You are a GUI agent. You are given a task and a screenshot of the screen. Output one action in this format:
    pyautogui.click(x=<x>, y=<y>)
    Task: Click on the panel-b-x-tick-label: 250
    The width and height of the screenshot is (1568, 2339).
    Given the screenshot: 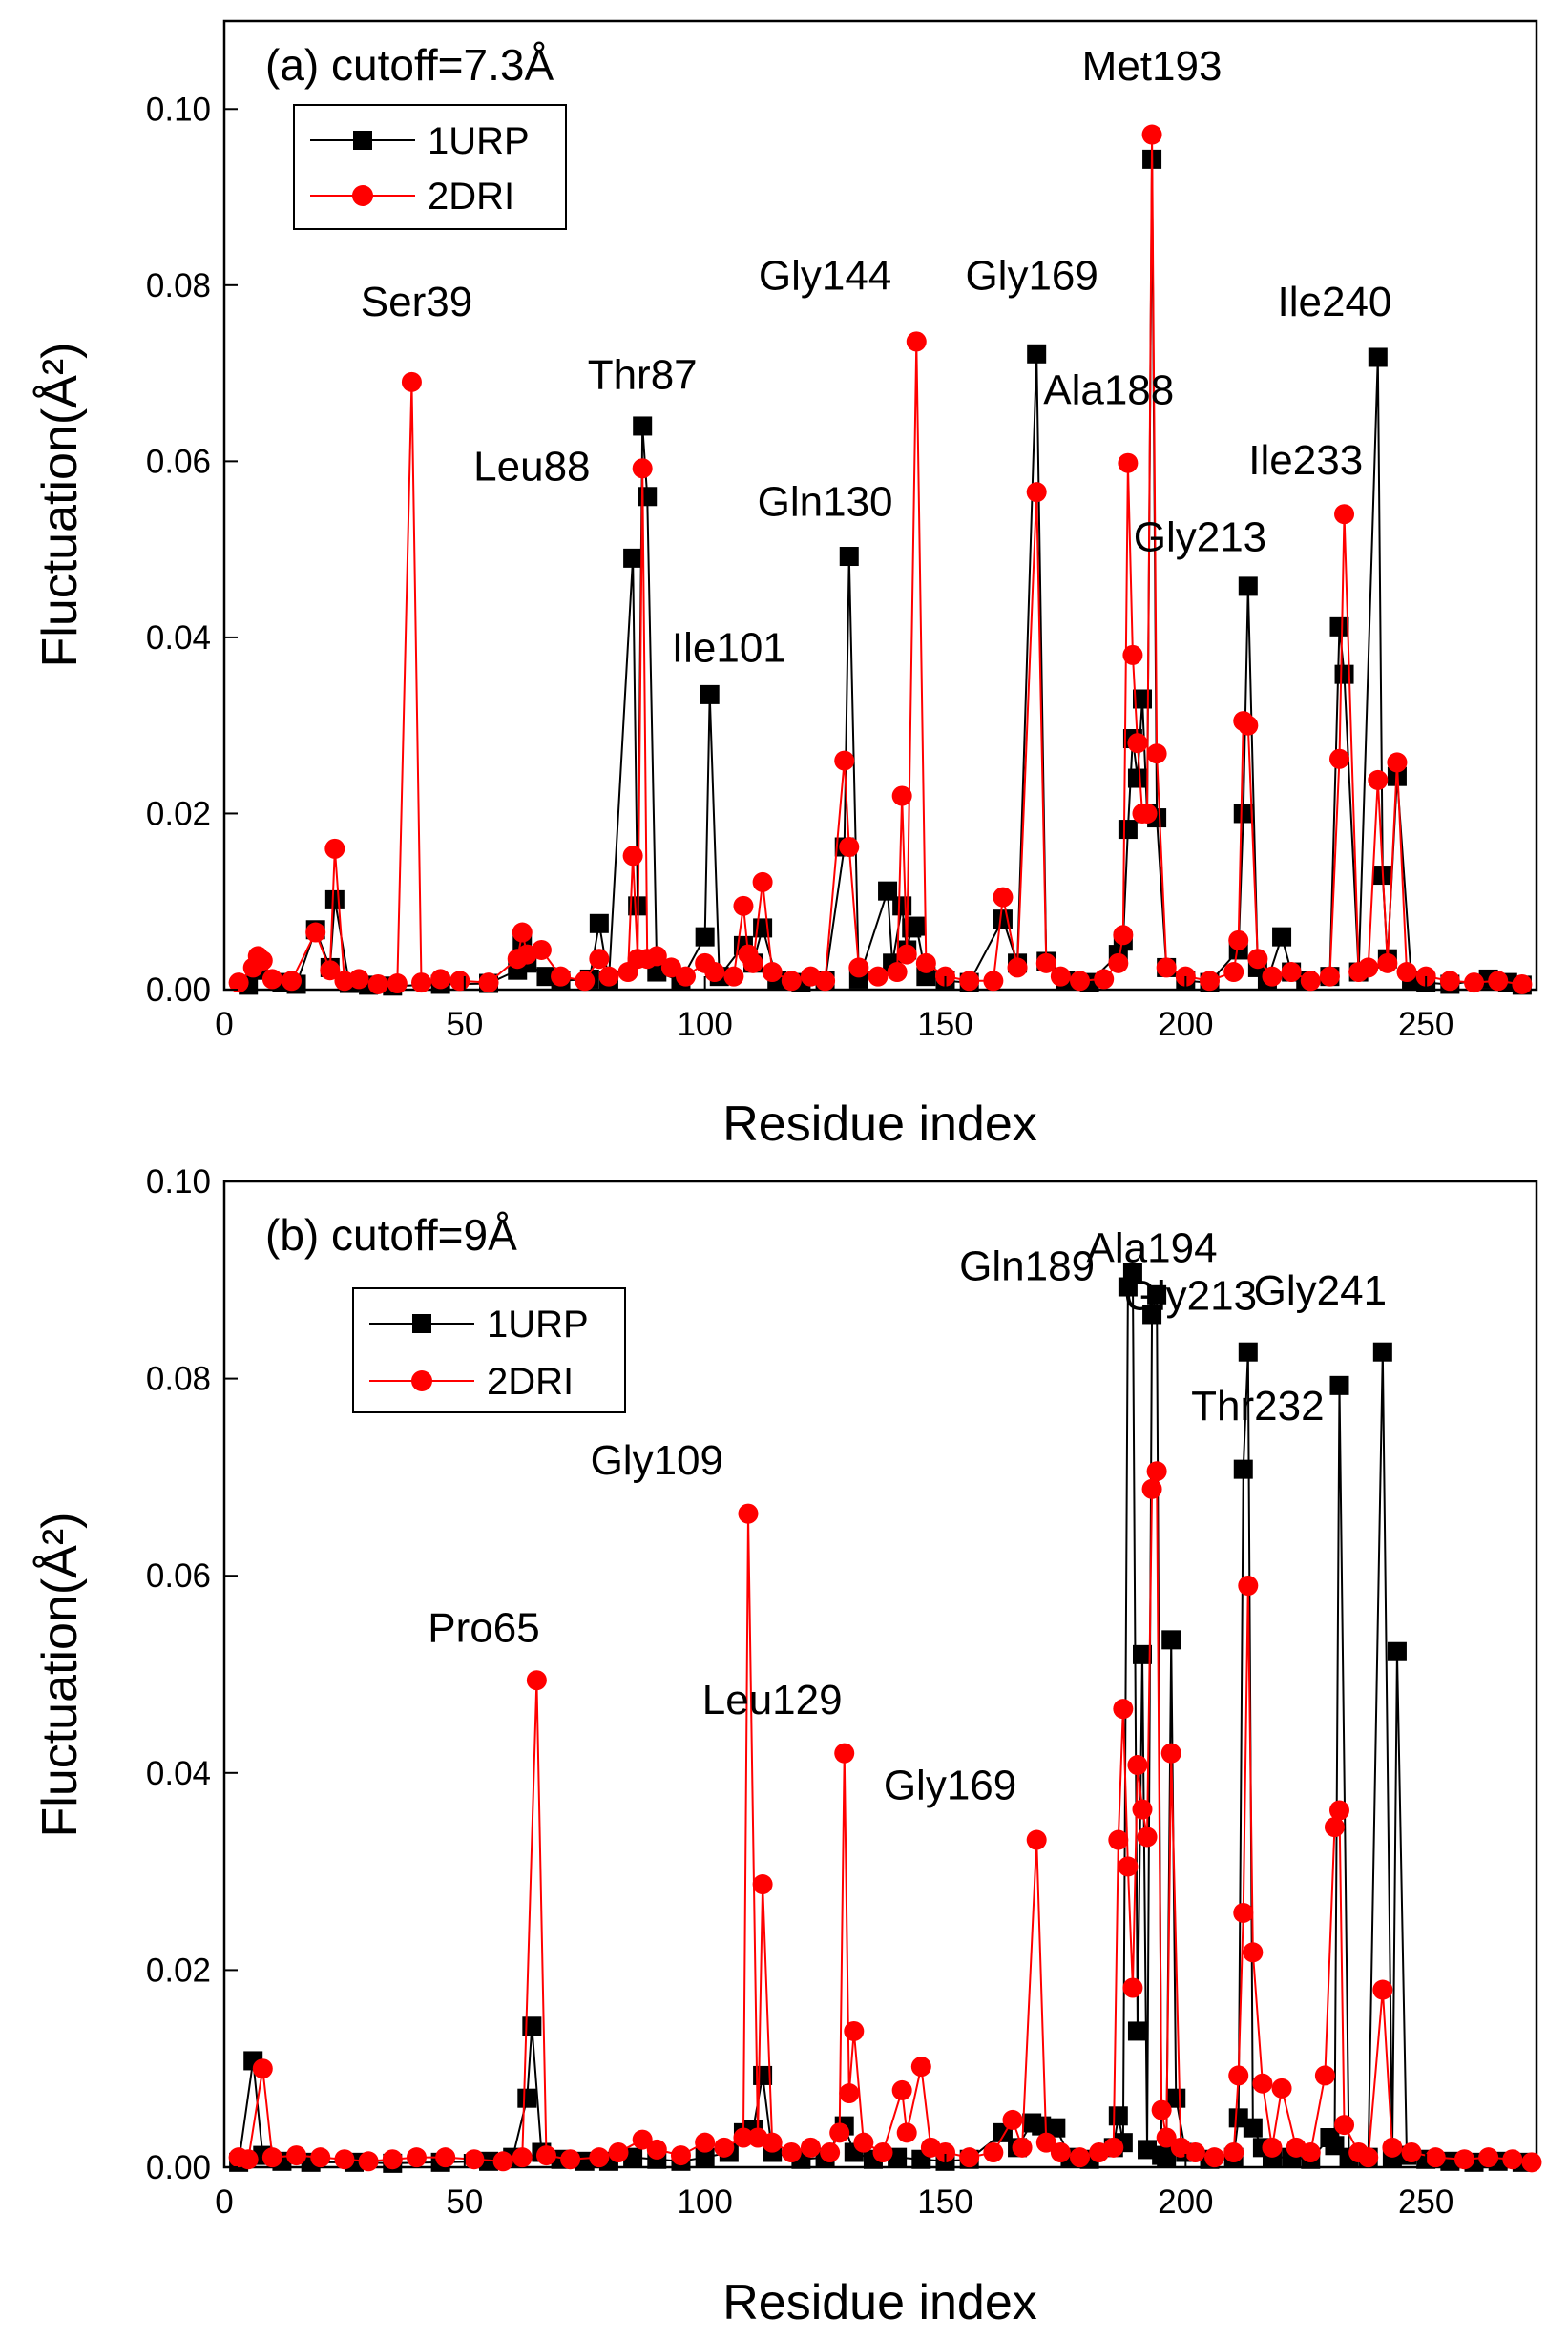 What is the action you would take?
    pyautogui.click(x=1425, y=2202)
    